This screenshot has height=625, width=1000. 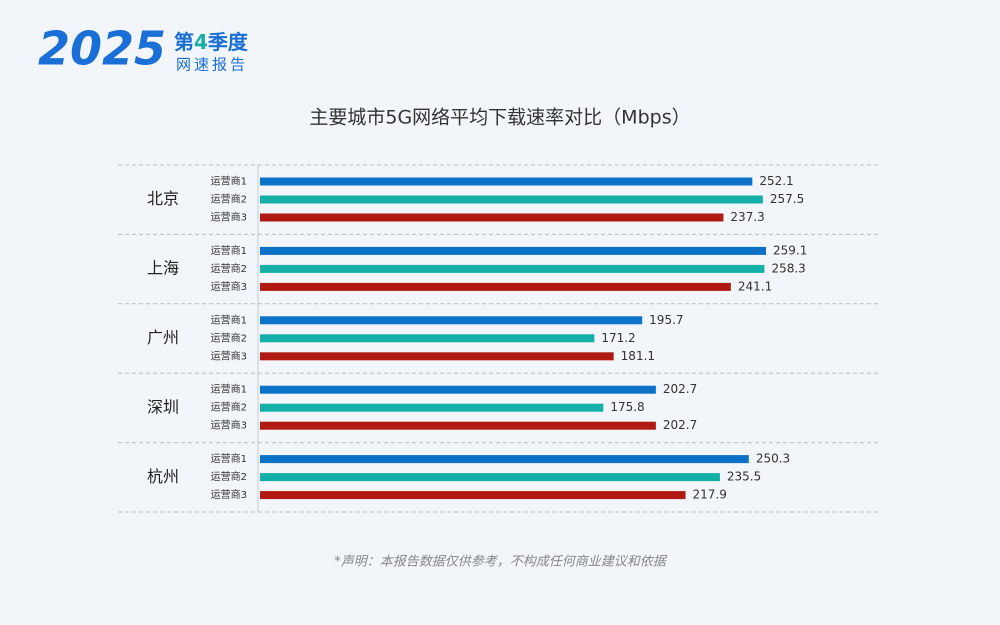 I want to click on value-label: 171.2, so click(x=618, y=338).